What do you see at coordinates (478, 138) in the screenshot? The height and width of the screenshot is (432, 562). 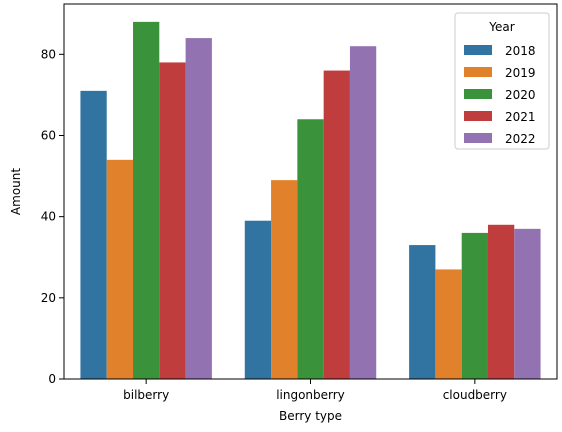 I see `legend-swatch-2022` at bounding box center [478, 138].